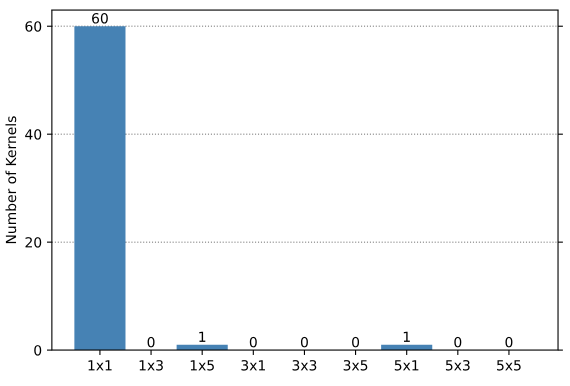  Describe the element at coordinates (33, 242) in the screenshot. I see `y-tick-label: 20` at that location.